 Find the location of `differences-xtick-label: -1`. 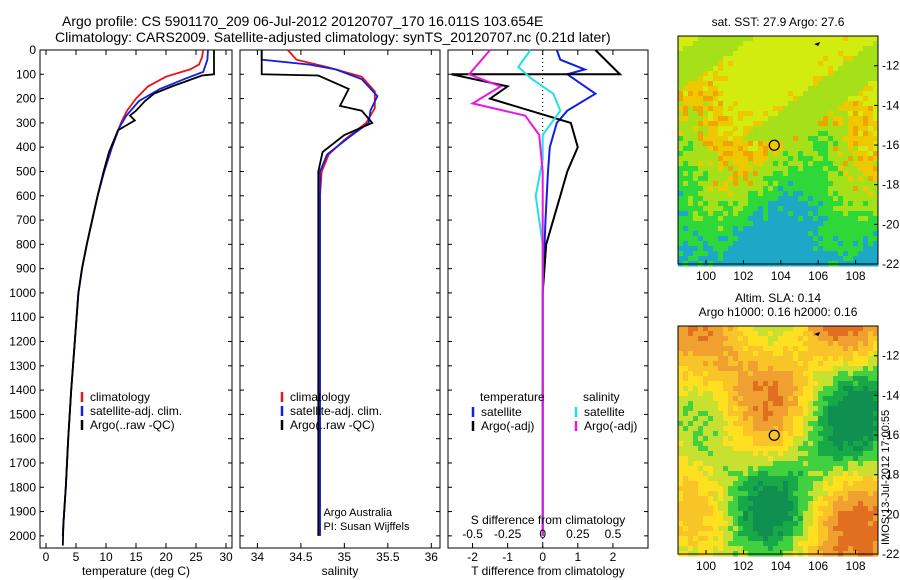

differences-xtick-label: -1 is located at coordinates (507, 557).